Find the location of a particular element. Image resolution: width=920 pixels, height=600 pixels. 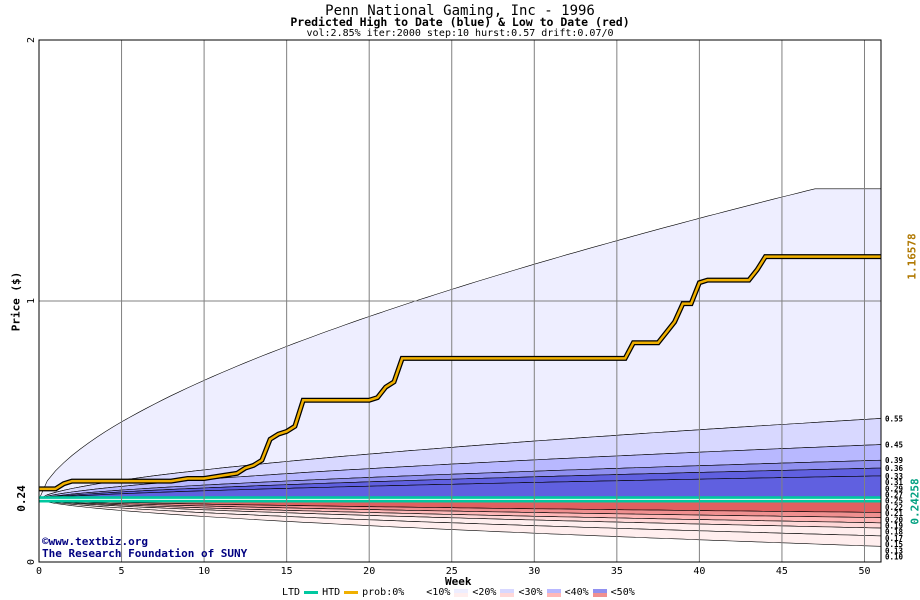

right-band-label: 0.13 is located at coordinates (894, 550).